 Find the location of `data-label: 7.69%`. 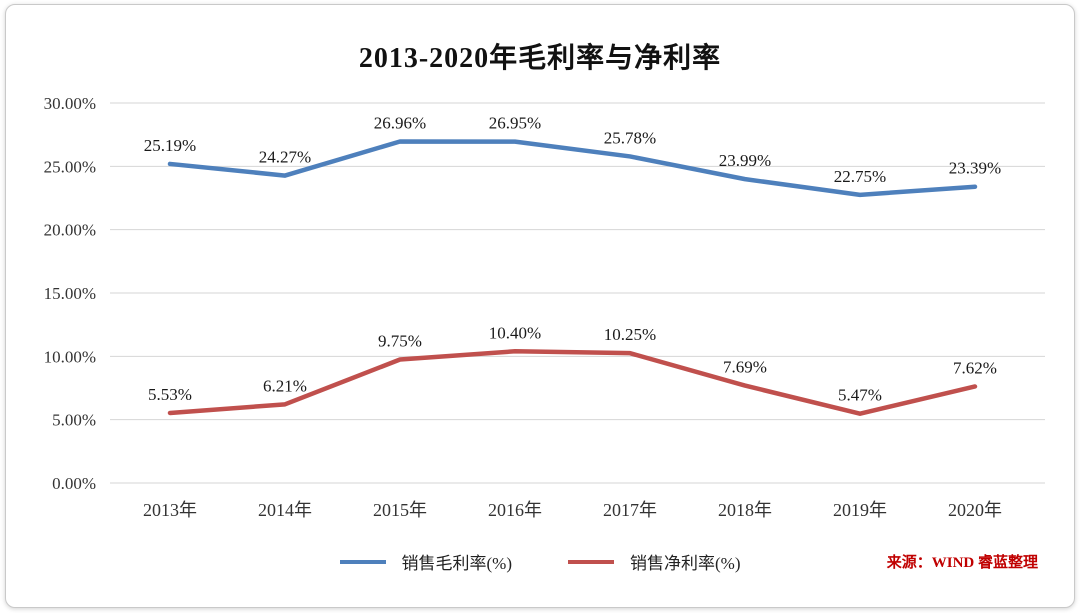

data-label: 7.69% is located at coordinates (745, 367).